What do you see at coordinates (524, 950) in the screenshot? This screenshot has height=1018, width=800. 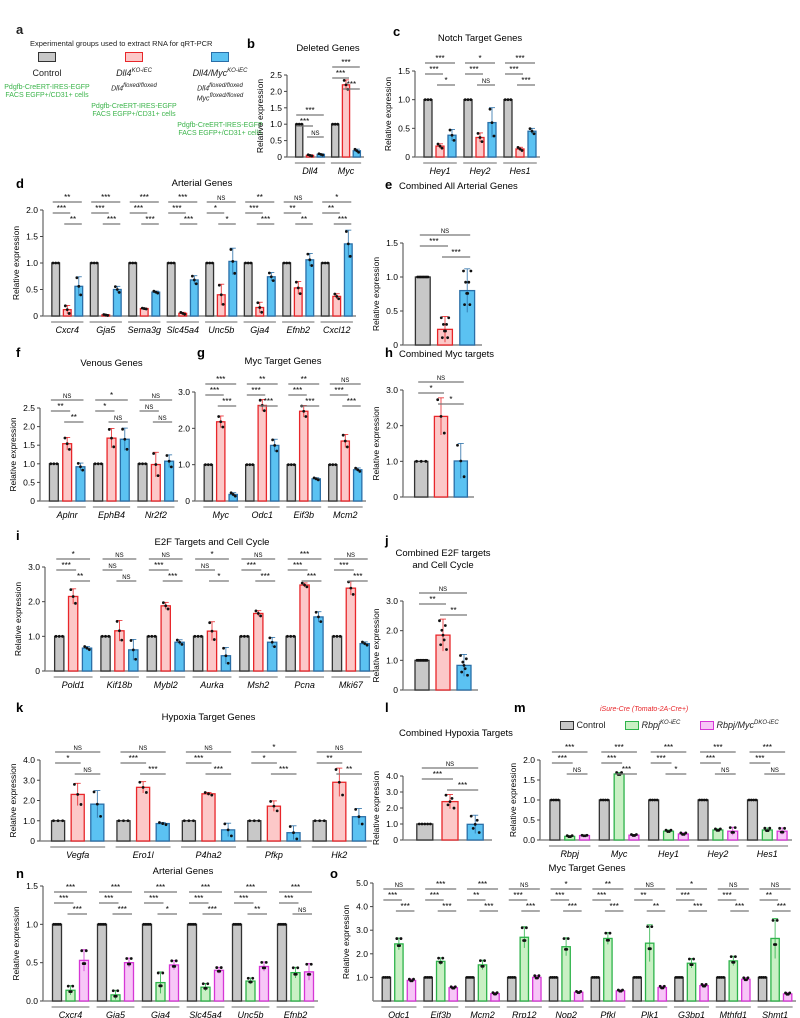 I see `bar-group-Rrp12: NS *** *** Rrp12` at bounding box center [524, 950].